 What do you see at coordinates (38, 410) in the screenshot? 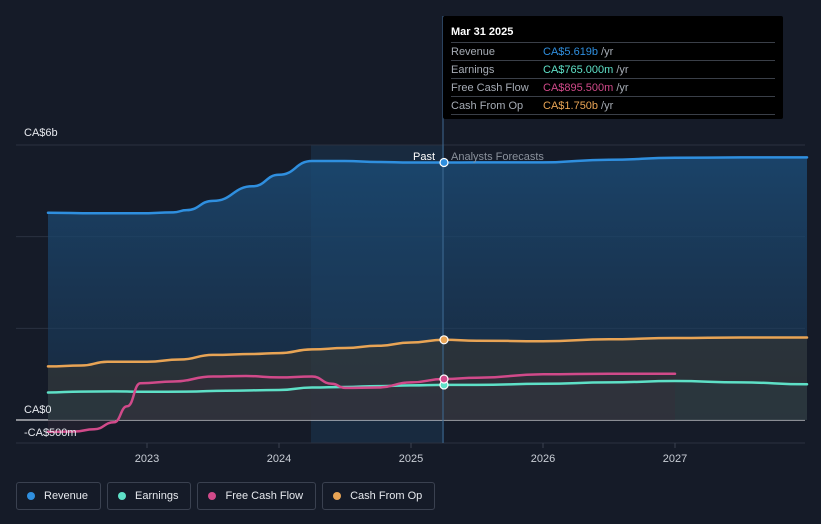
I see `y-tick-zero: CA$0` at bounding box center [38, 410].